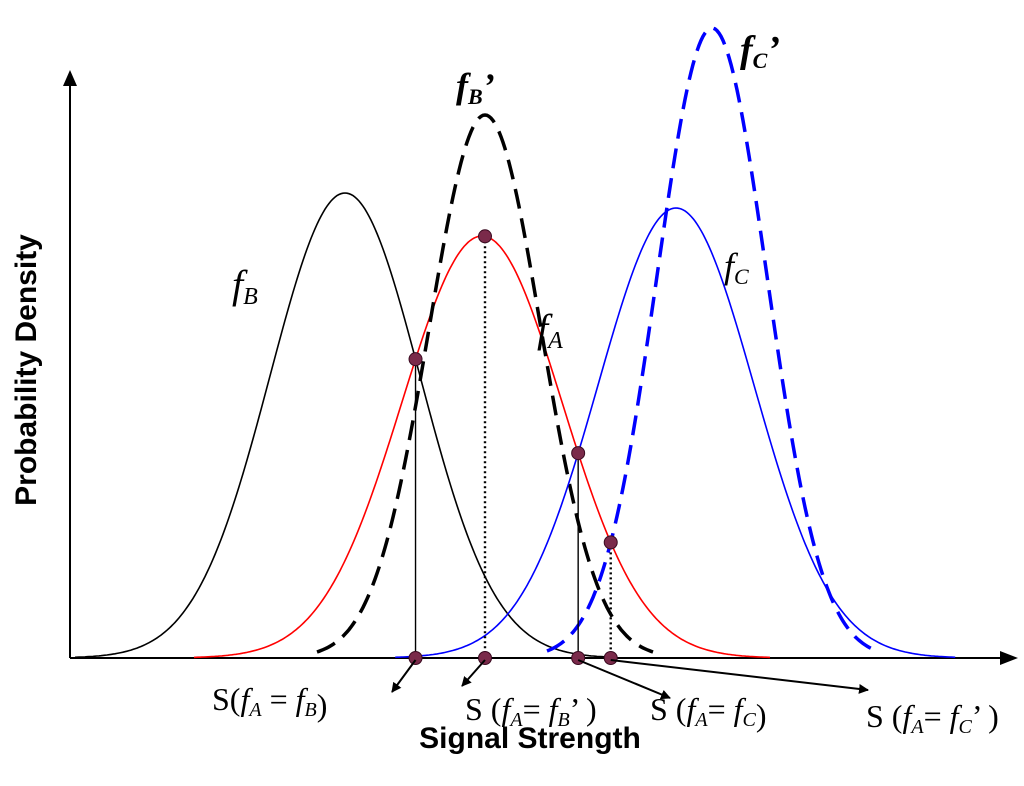 Image resolution: width=1024 pixels, height=786 pixels. Describe the element at coordinates (473, 673) in the screenshot. I see `arrow-abp` at that location.